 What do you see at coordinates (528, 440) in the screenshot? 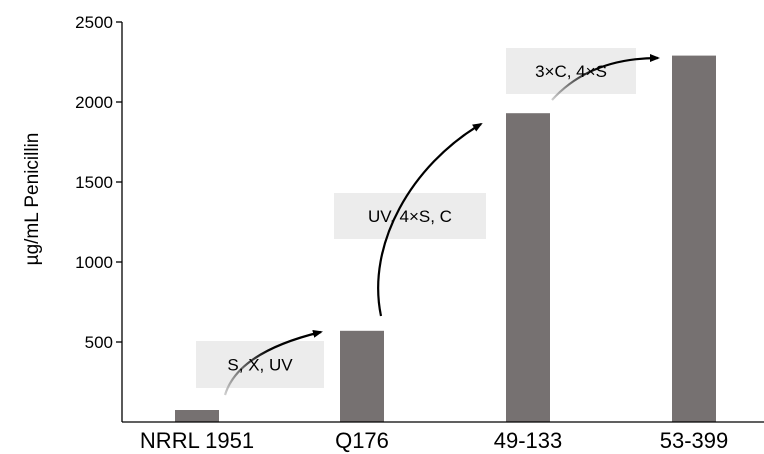
I see `x-tick-label: 49-133` at bounding box center [528, 440].